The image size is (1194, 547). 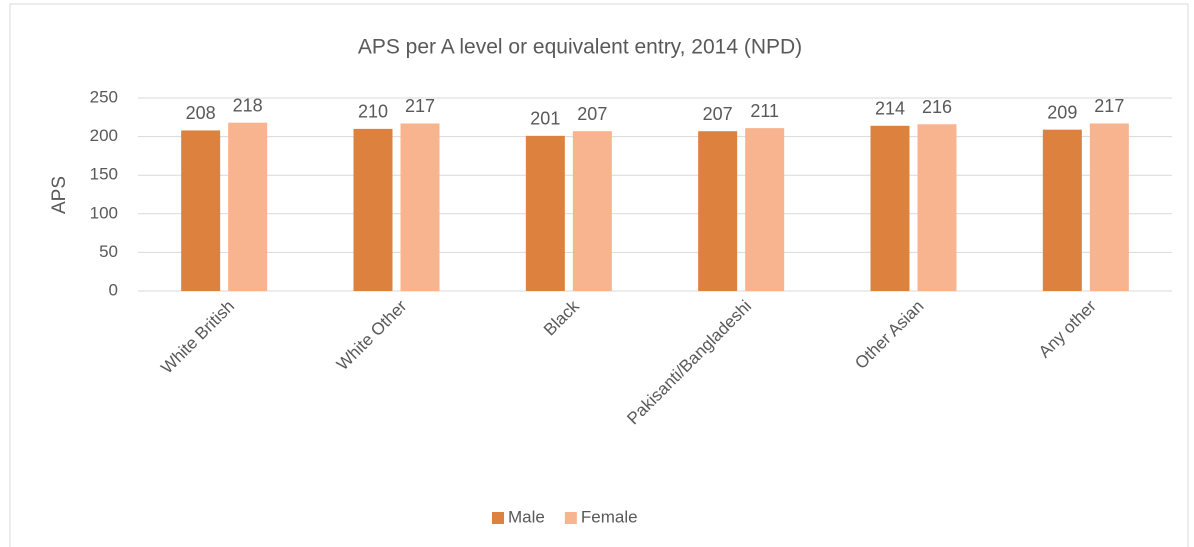 I want to click on data-label: 211, so click(x=764, y=111).